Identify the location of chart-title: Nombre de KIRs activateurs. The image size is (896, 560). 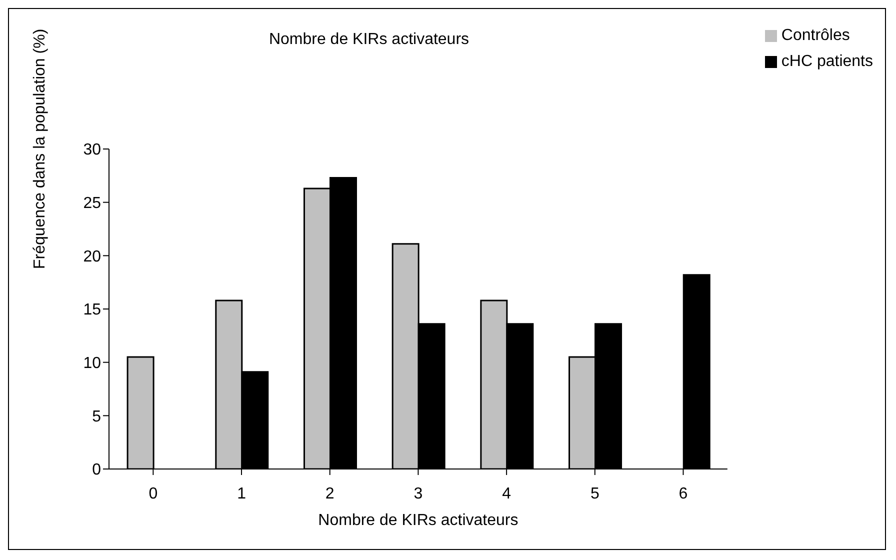
(369, 39).